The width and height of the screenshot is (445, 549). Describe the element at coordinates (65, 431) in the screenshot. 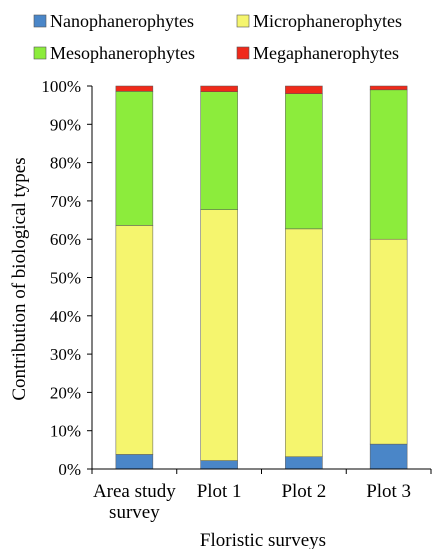

I see `y-tick-label: 10%` at that location.